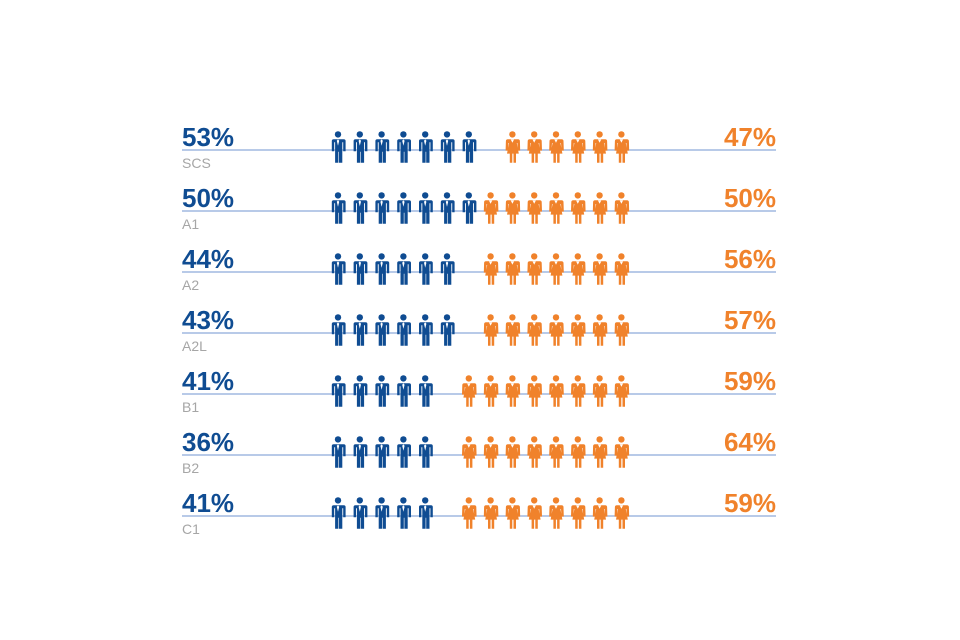 Image resolution: width=960 pixels, height=640 pixels. I want to click on men-percent-label: 53%, so click(208, 137).